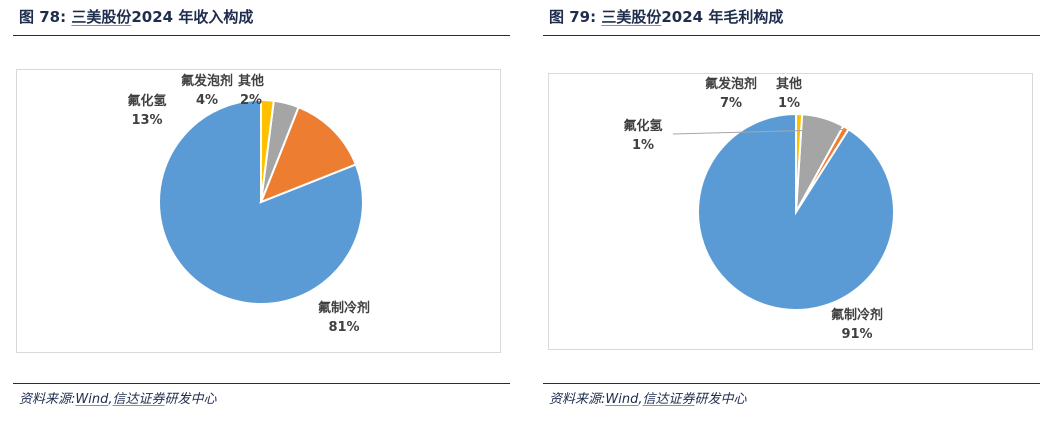 Image resolution: width=1051 pixels, height=421 pixels. Describe the element at coordinates (573, 17) in the screenshot. I see `figure-number: 图 79:` at that location.